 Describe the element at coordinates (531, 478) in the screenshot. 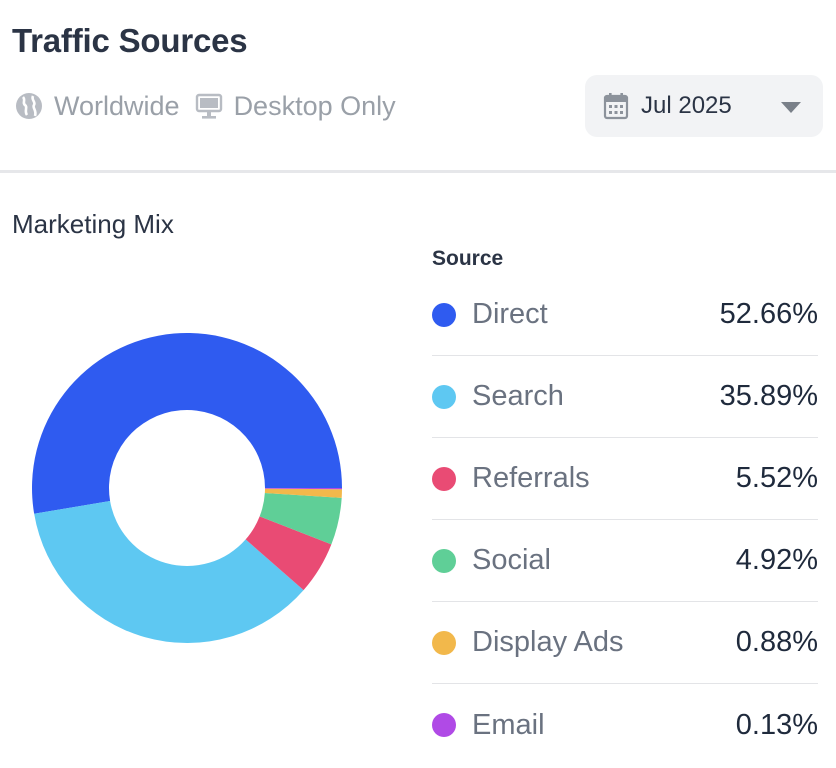

I see `legend-label: Referrals` at that location.